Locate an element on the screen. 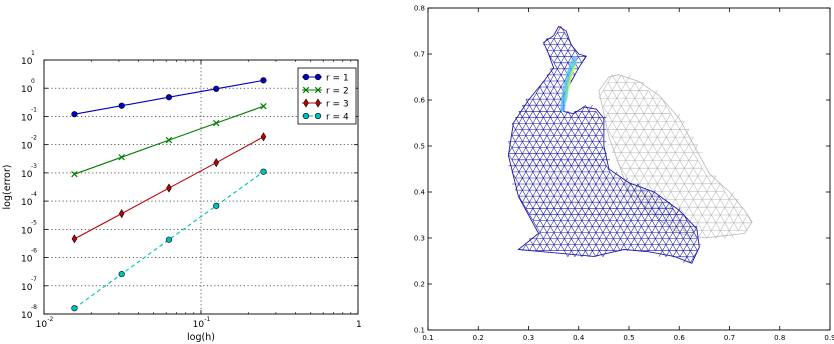 The width and height of the screenshot is (834, 344). y-tick-exponent: -3 is located at coordinates (34, 166).